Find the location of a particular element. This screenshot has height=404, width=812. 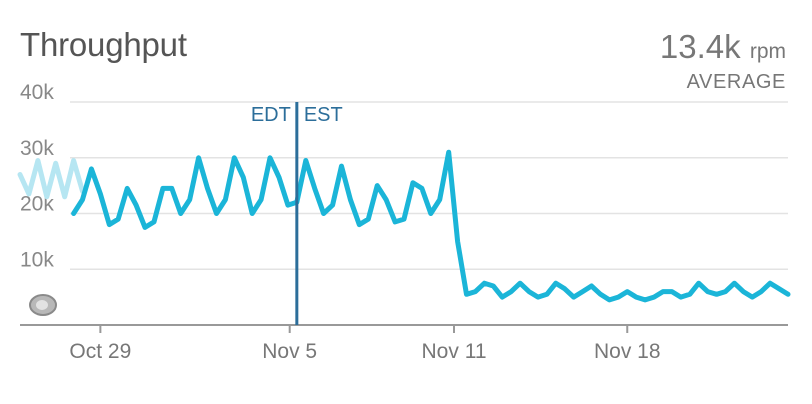

summary-value-line: 13.4k rpm is located at coordinates (723, 46).